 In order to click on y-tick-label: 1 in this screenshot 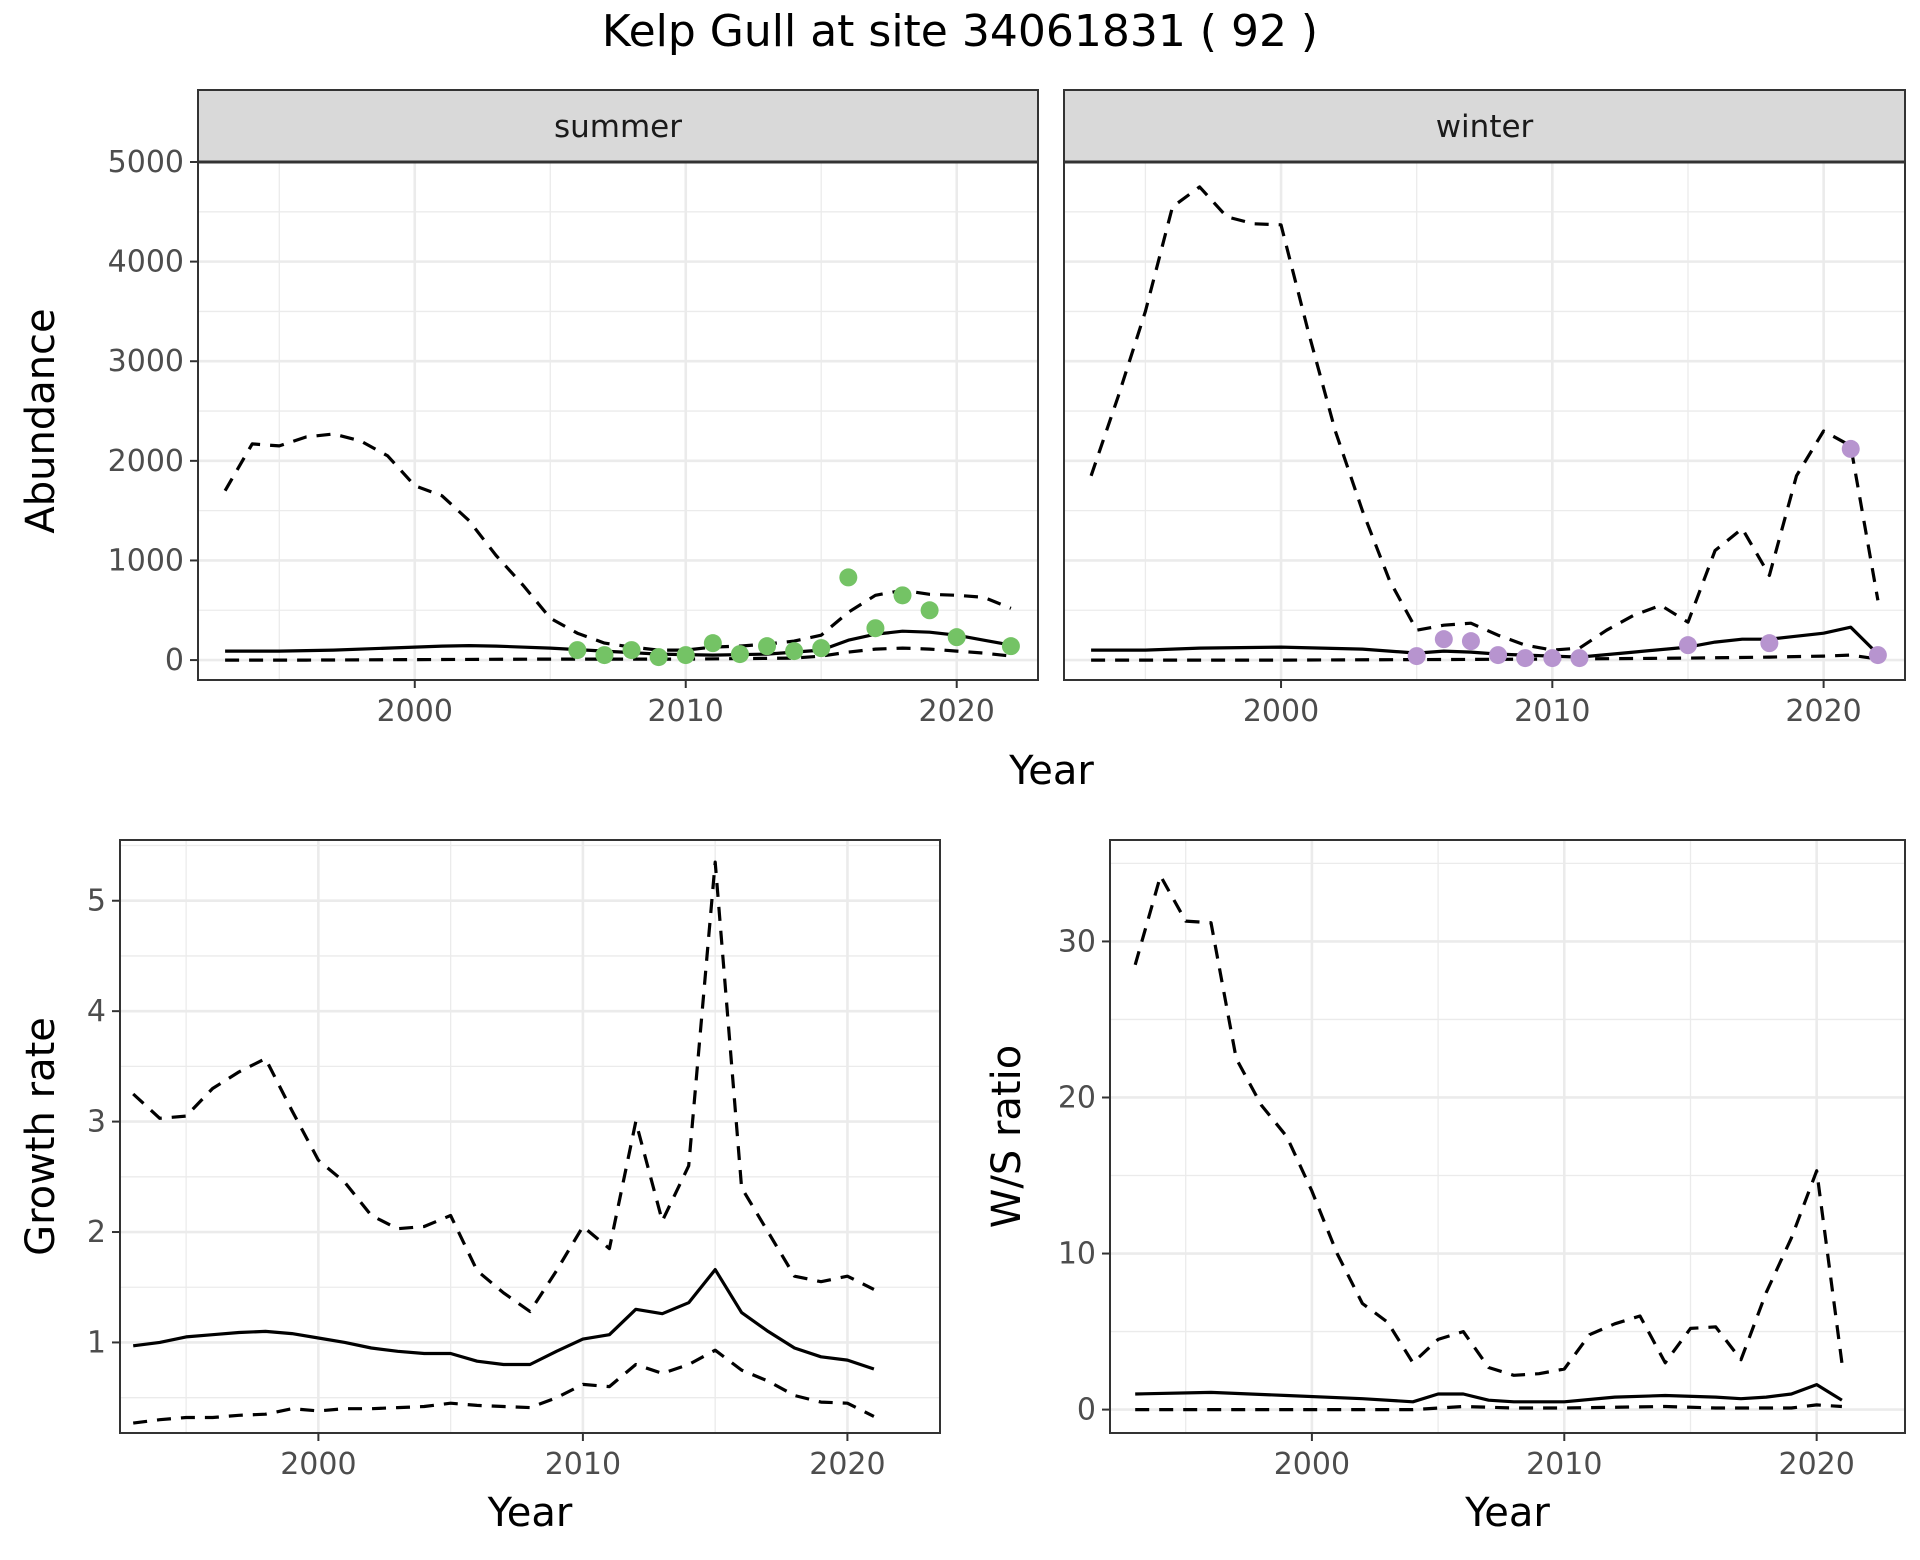, I will do `click(96, 1342)`.